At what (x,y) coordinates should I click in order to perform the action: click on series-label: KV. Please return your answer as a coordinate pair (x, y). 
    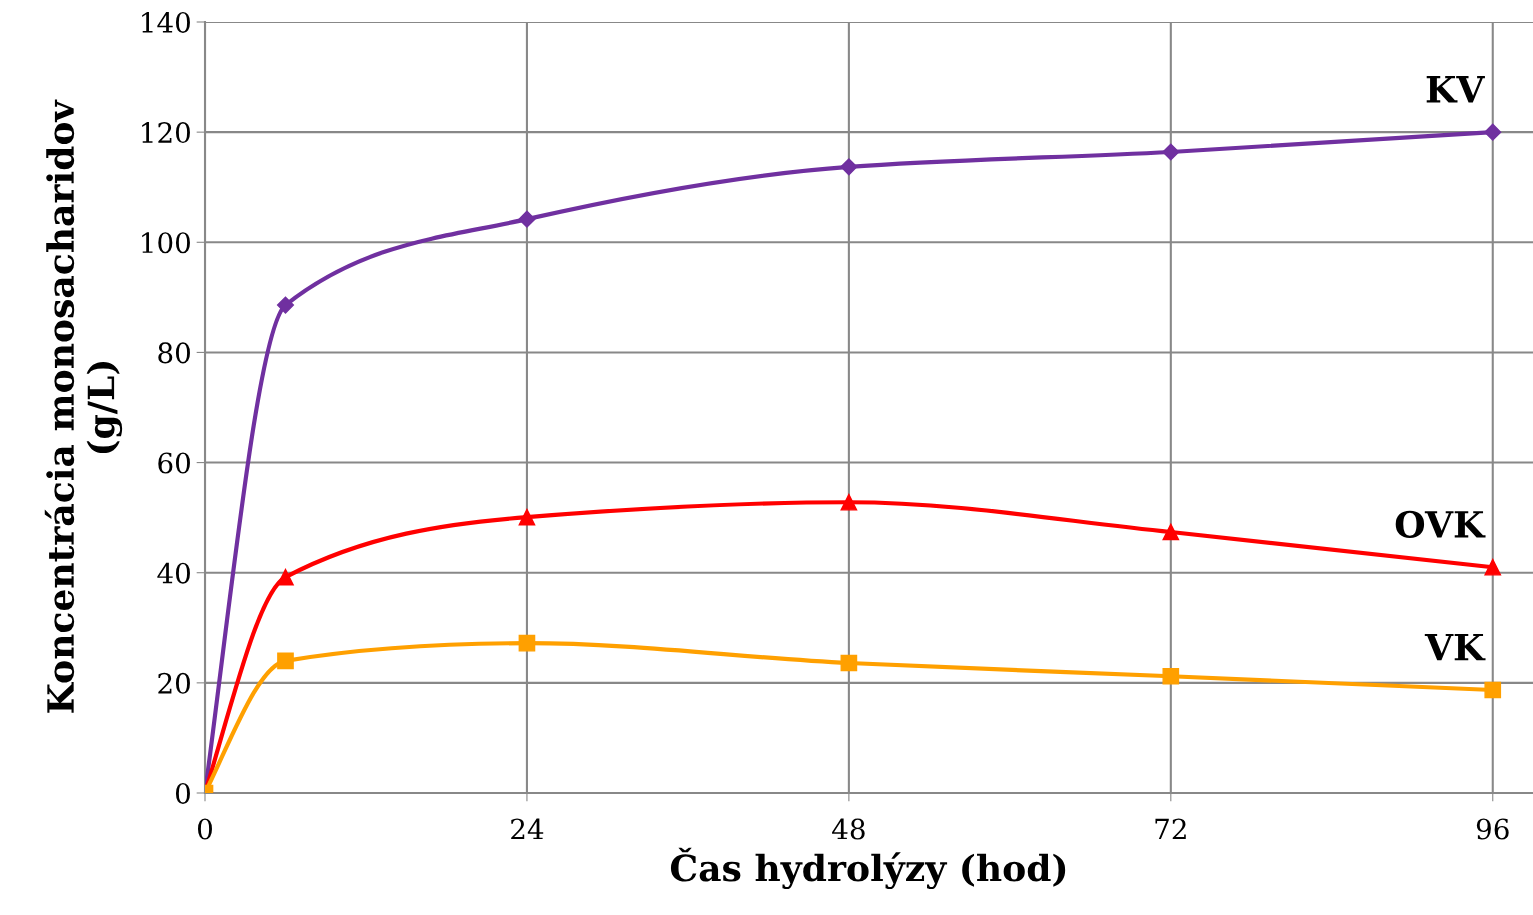
    Looking at the image, I should click on (1455, 89).